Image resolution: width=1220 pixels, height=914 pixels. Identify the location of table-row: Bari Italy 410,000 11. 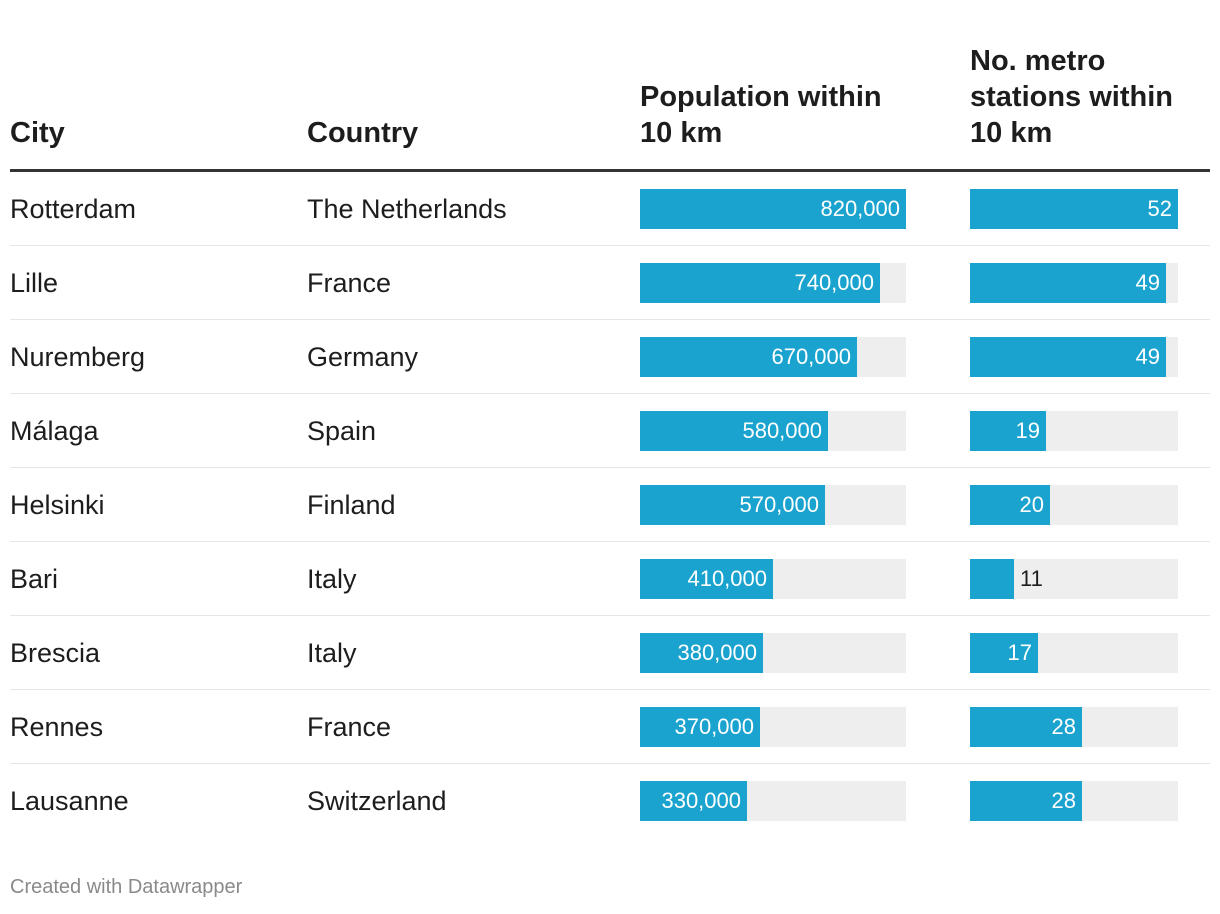
(610, 579).